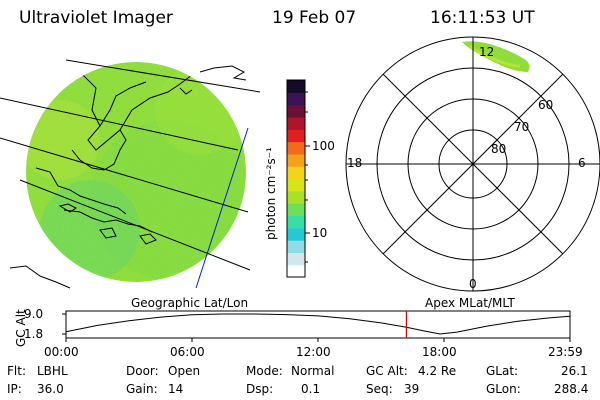 This screenshot has height=400, width=600. I want to click on lat-label-60: 60, so click(546, 105).